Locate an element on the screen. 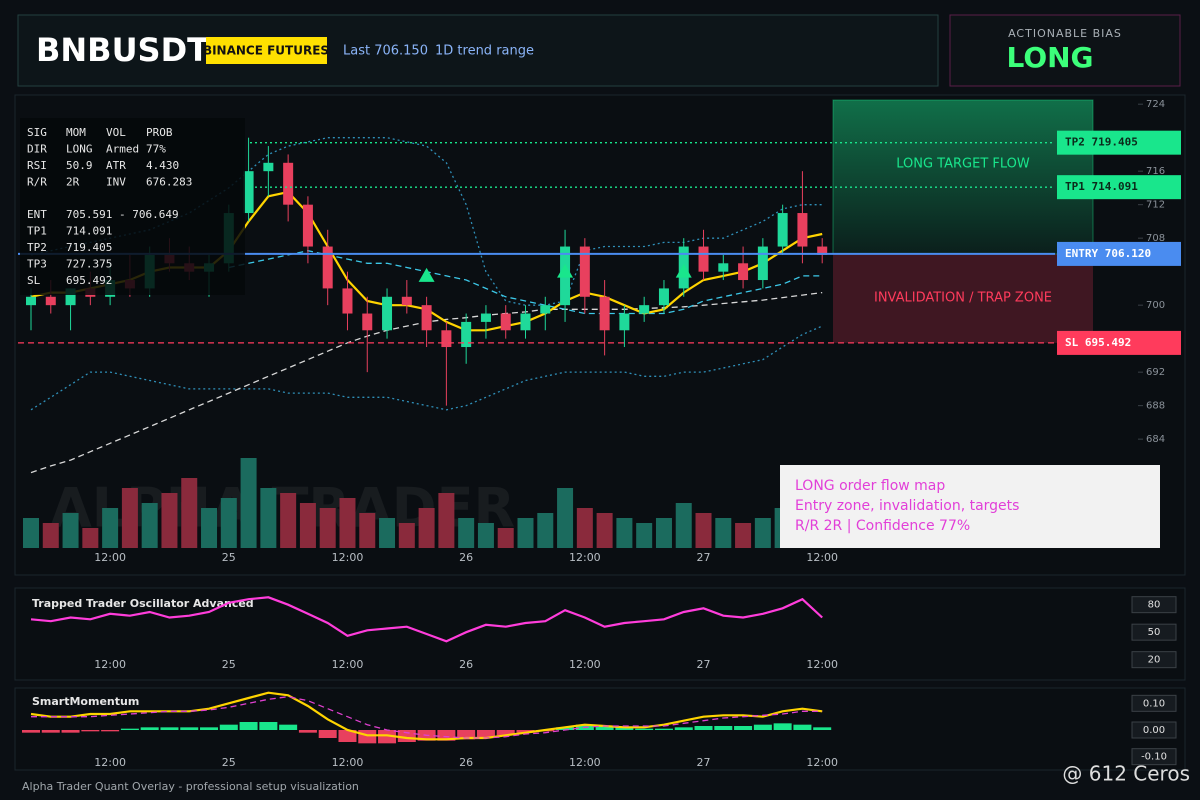  info-cell: ENT is located at coordinates (37, 214).